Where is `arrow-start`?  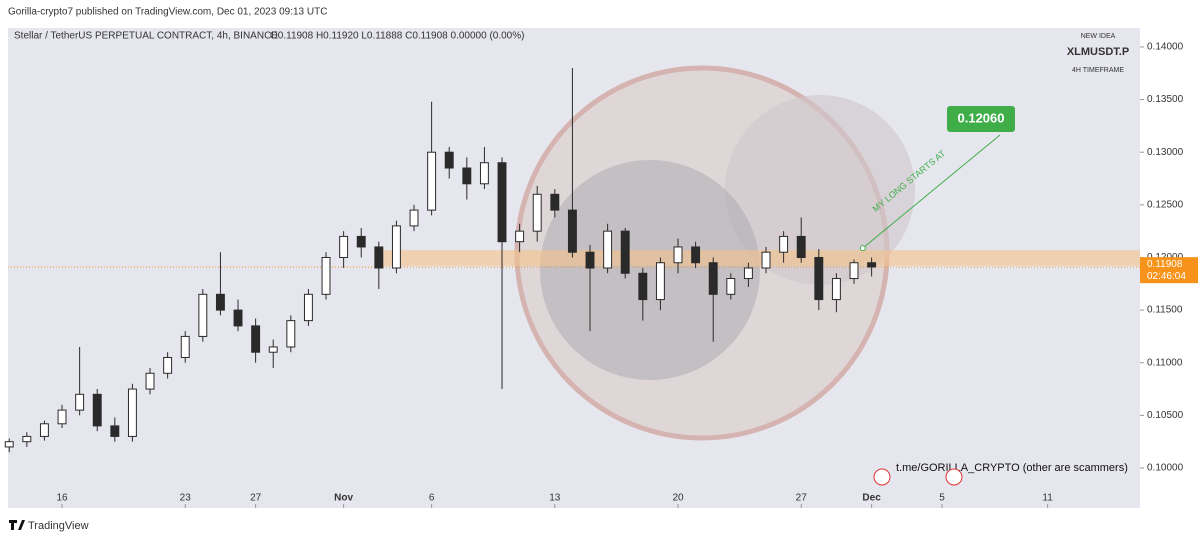 arrow-start is located at coordinates (862, 248).